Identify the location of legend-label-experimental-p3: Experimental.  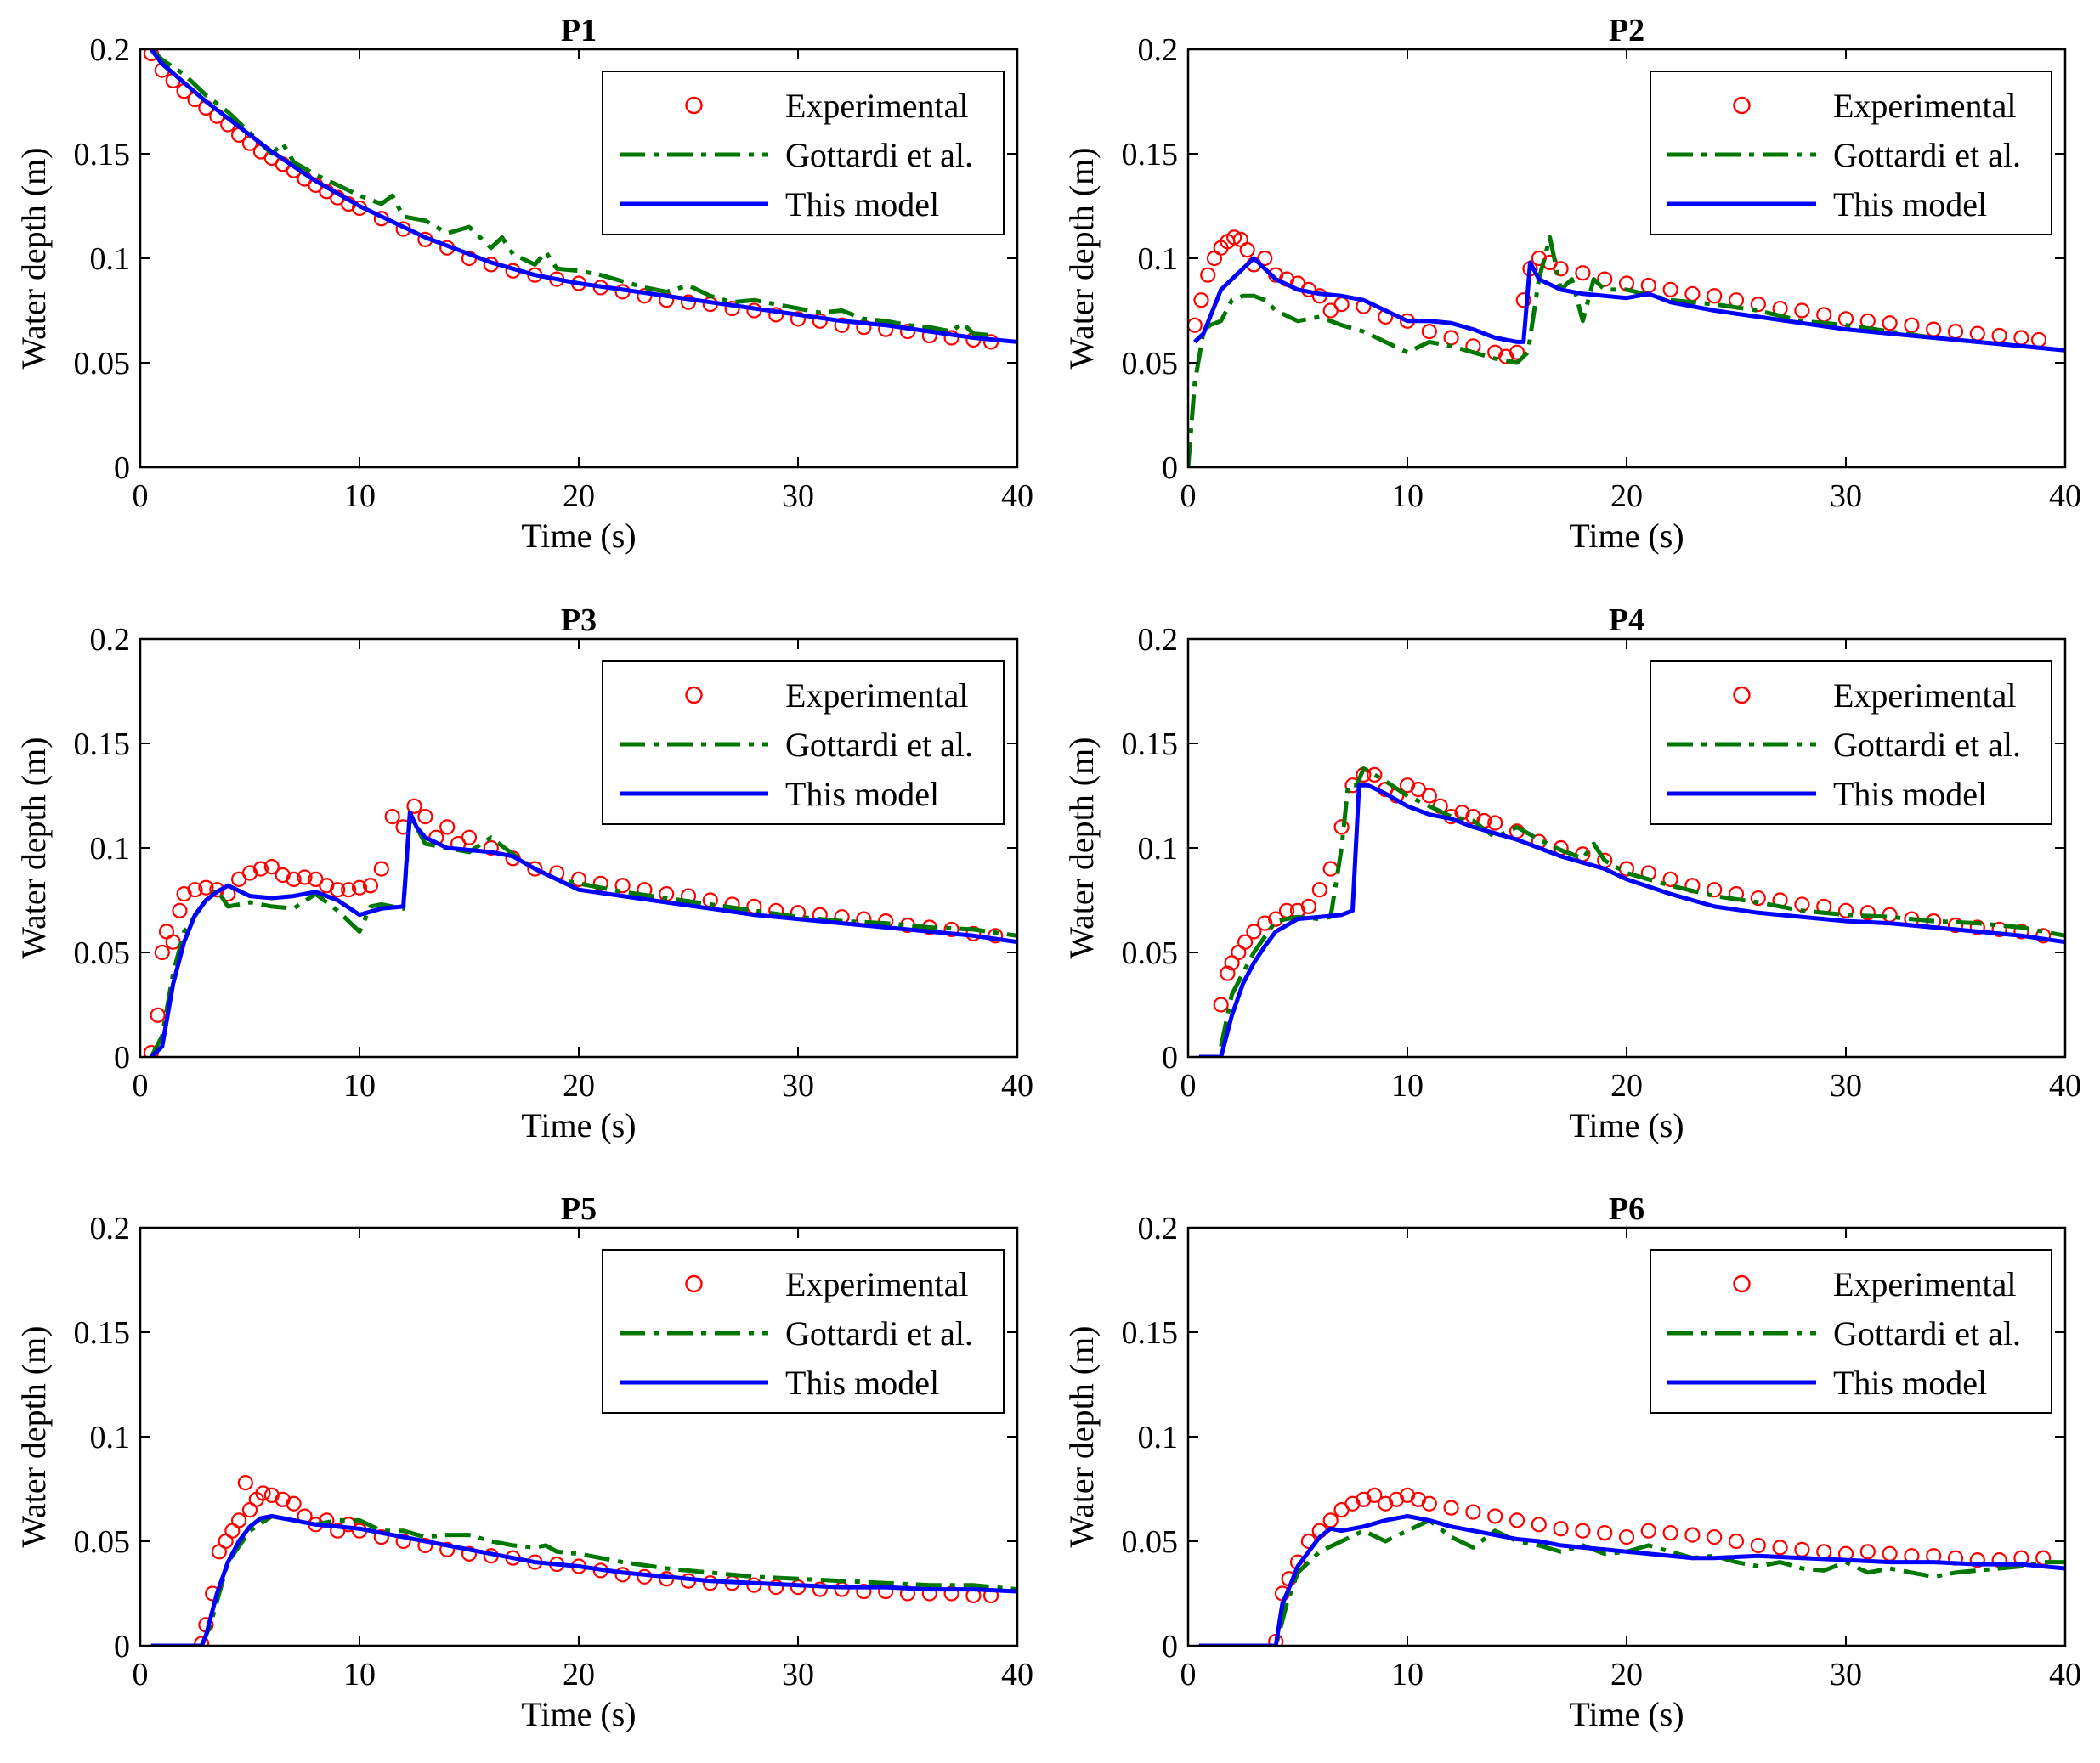
(876, 695).